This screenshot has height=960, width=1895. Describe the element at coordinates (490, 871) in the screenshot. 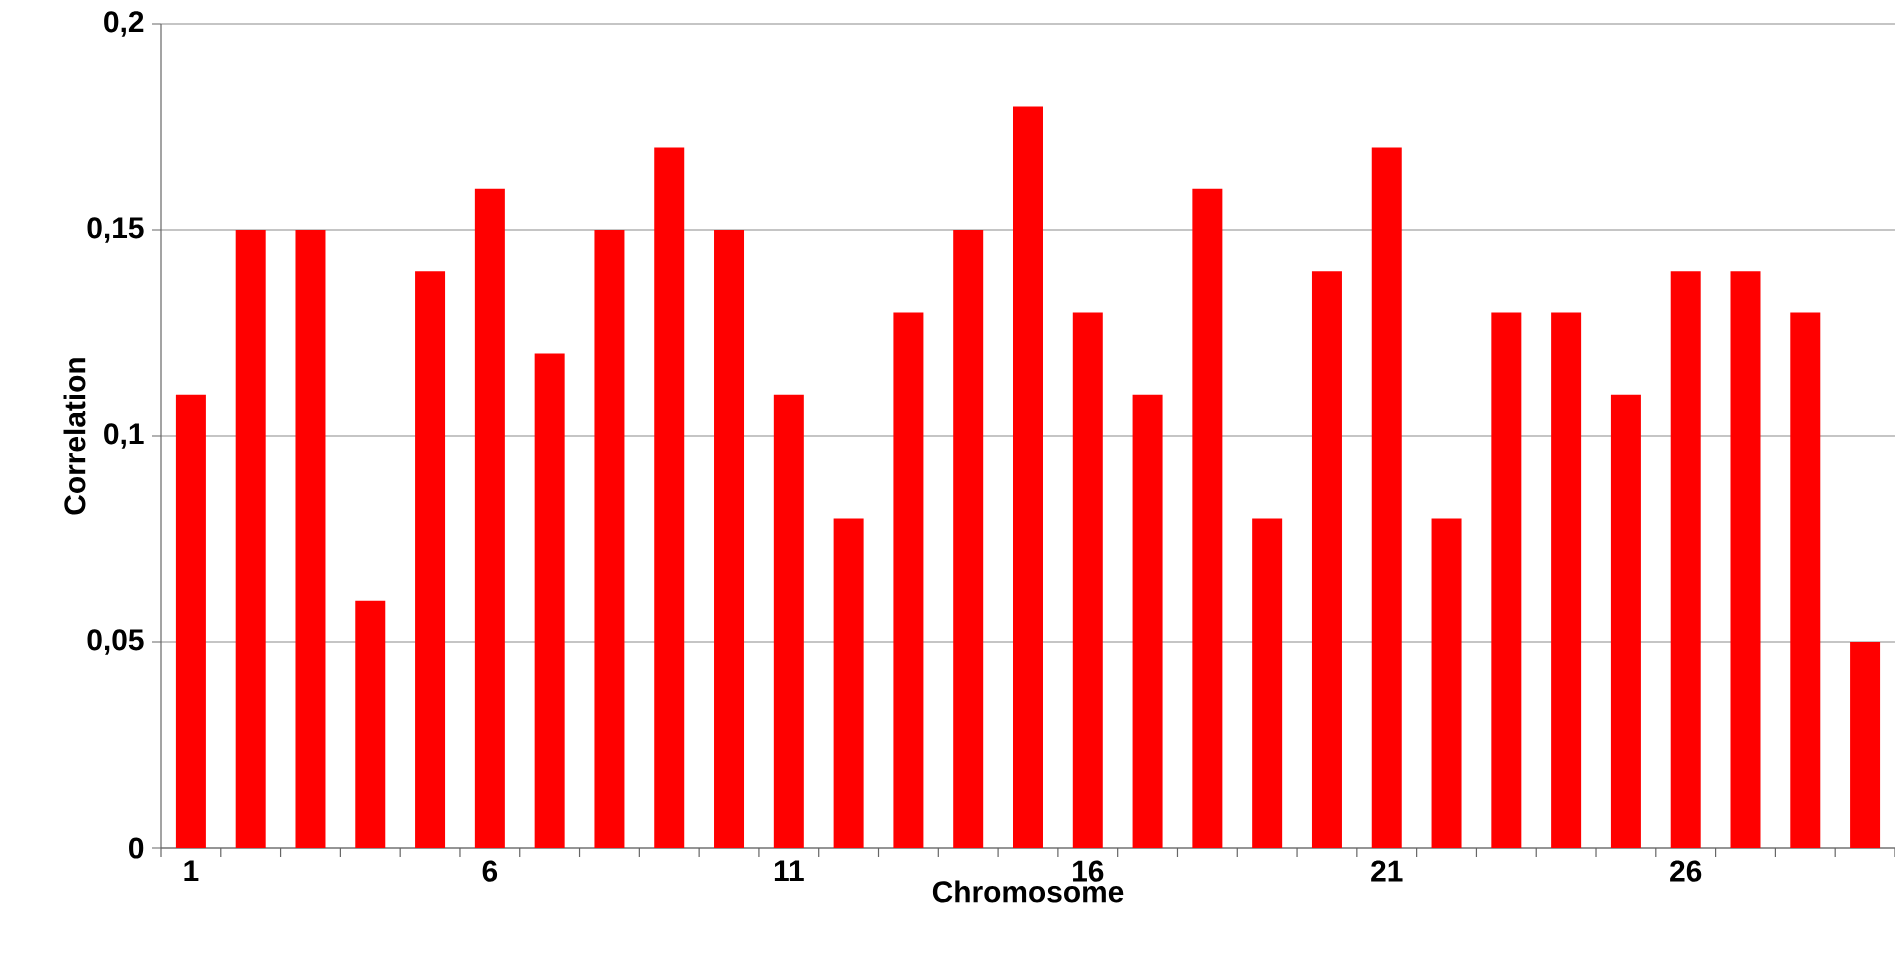

I see `x-tick-label: 6` at that location.